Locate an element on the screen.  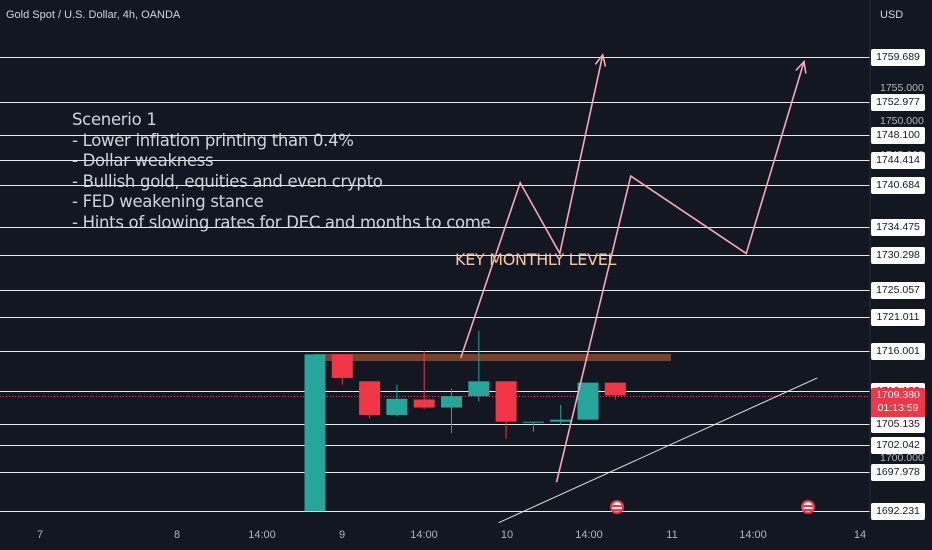
level-price-label: 1730.298 is located at coordinates (898, 255).